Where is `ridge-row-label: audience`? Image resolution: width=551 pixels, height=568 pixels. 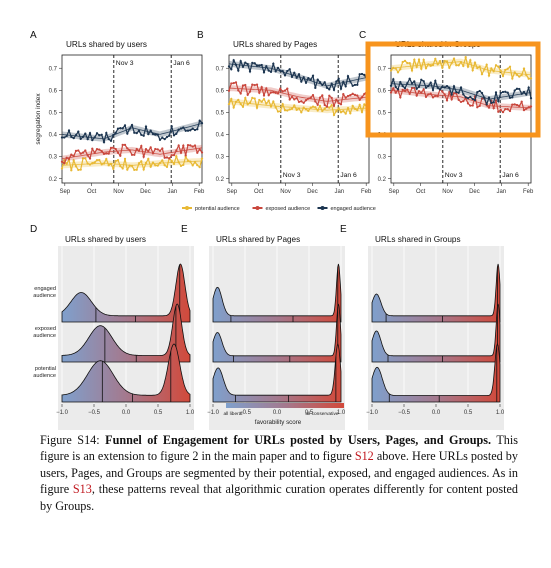
ridge-row-label: audience is located at coordinates (44, 296).